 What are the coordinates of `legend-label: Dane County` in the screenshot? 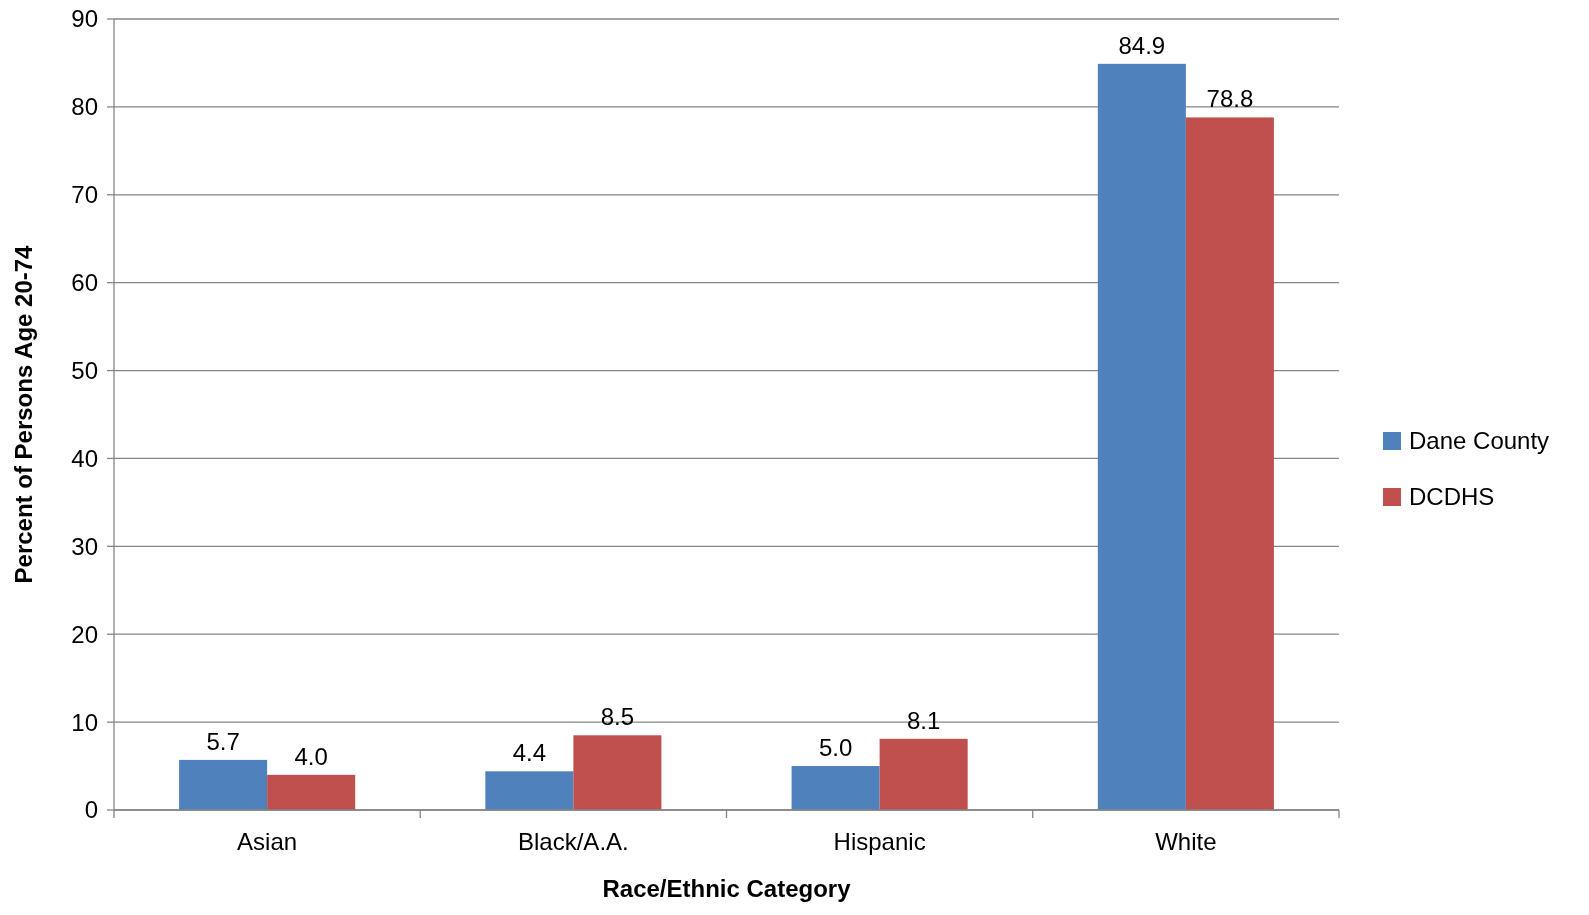 It's located at (1479, 441).